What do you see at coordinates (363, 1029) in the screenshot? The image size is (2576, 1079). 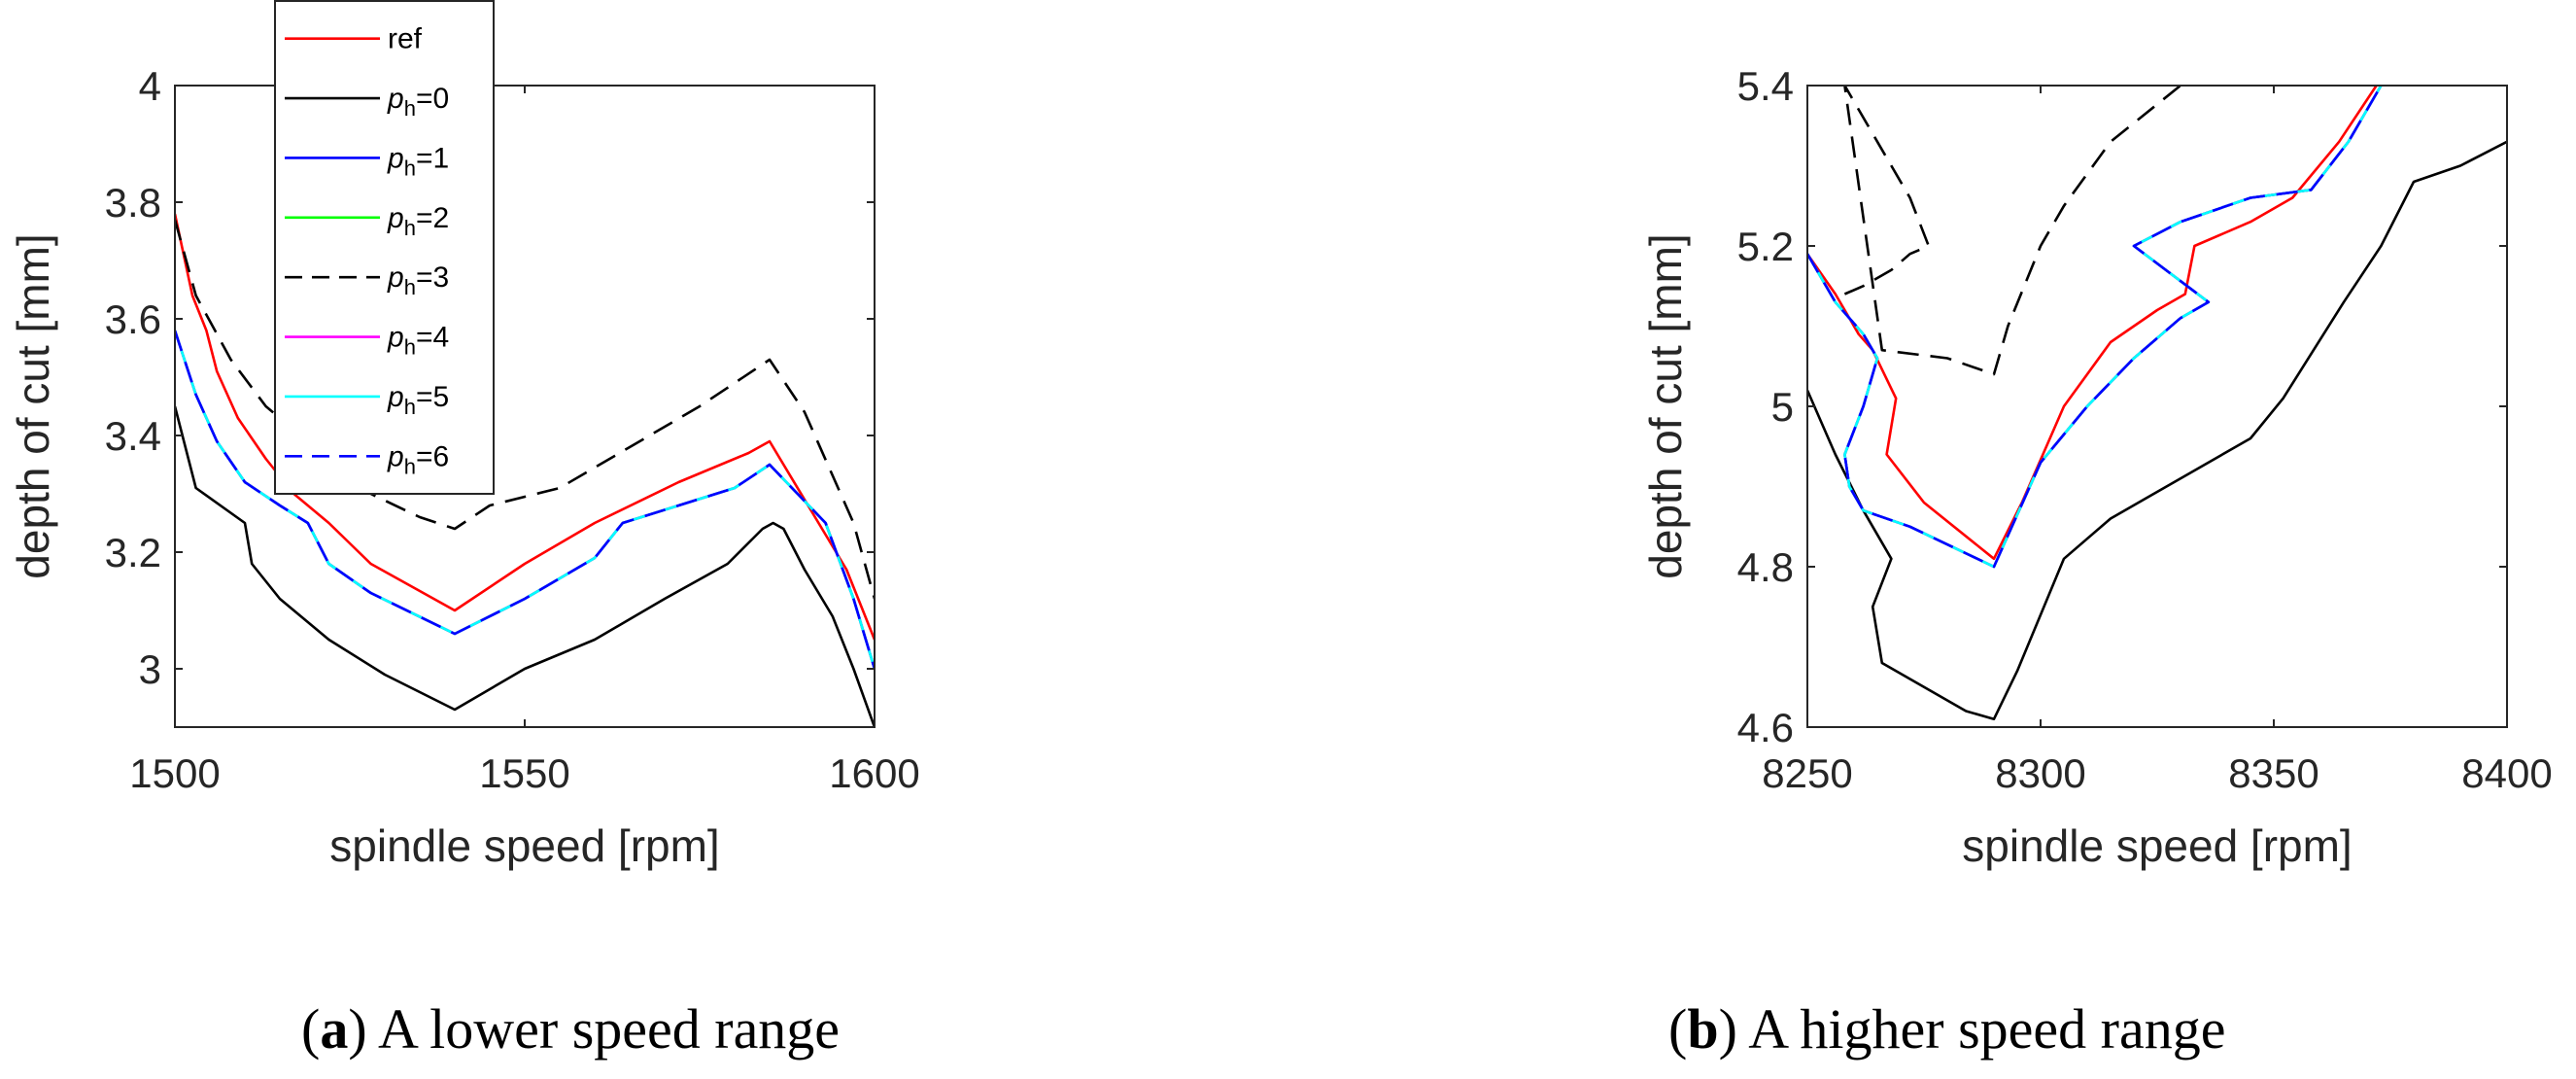 I see `caption-a-paren-close: )` at bounding box center [363, 1029].